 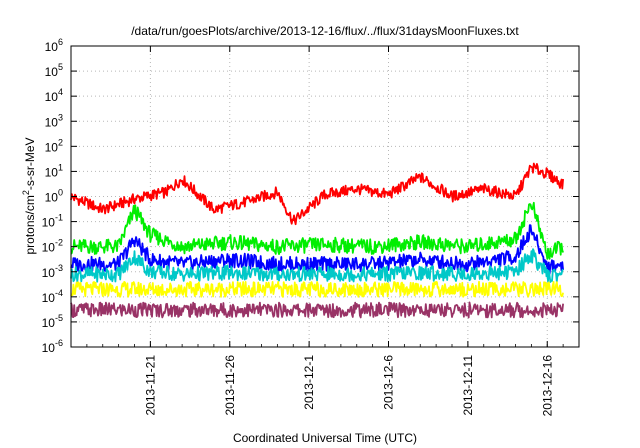 What do you see at coordinates (52, 346) in the screenshot?
I see `y-tick-label: 10⁻⁶` at bounding box center [52, 346].